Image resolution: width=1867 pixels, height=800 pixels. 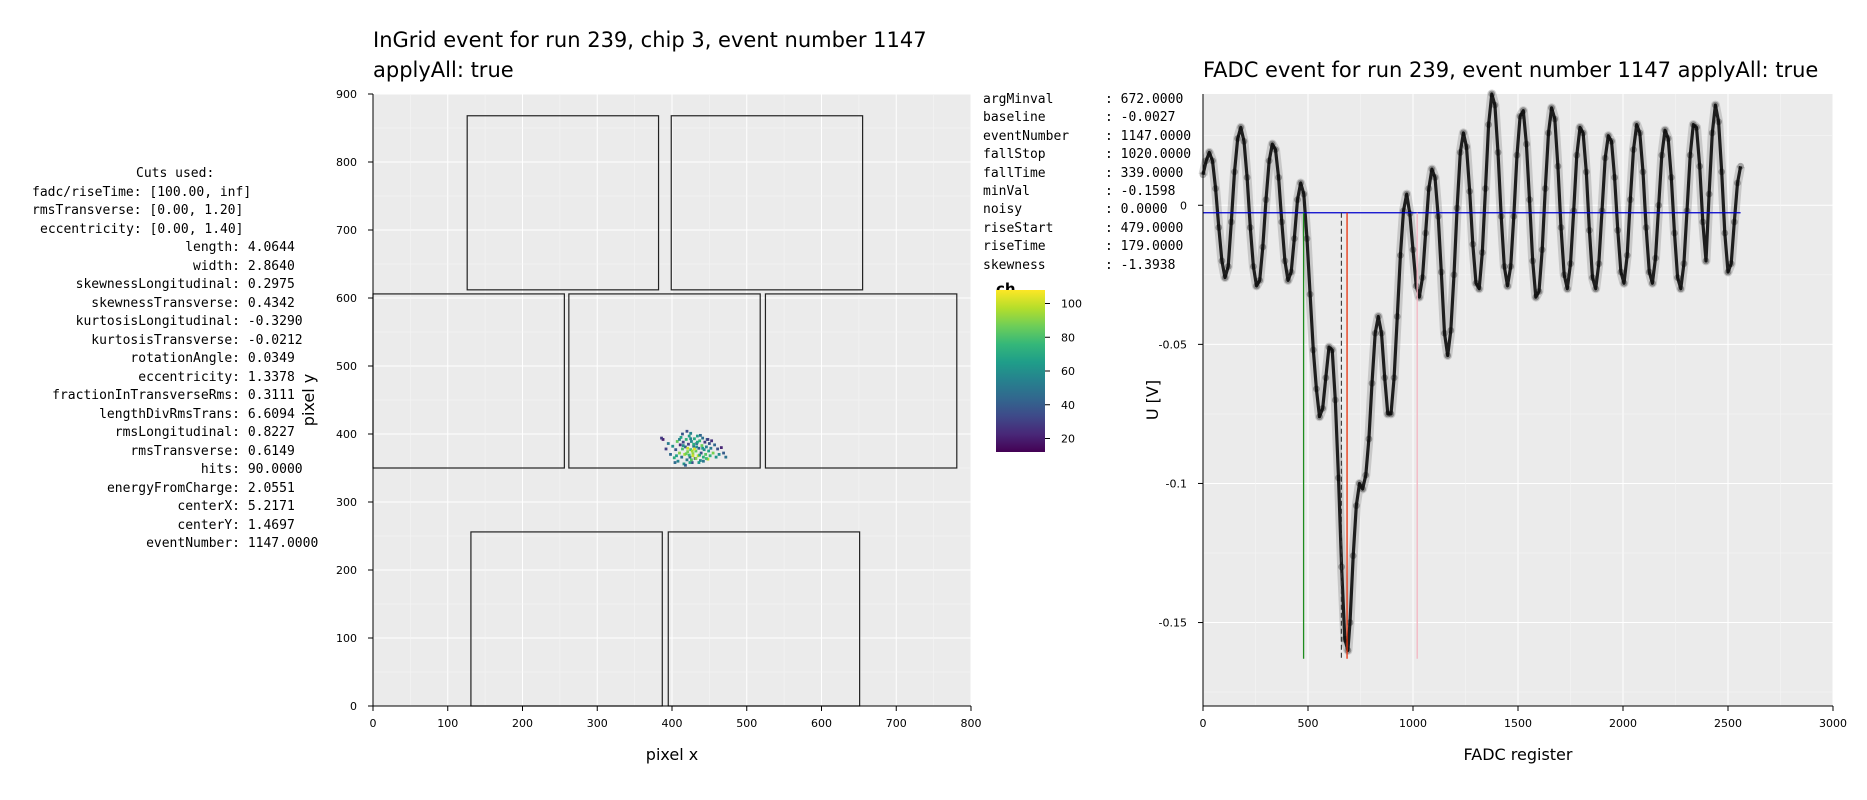 What do you see at coordinates (87, 229) in the screenshot?
I see `cut-range-label: eccentricity` at bounding box center [87, 229].